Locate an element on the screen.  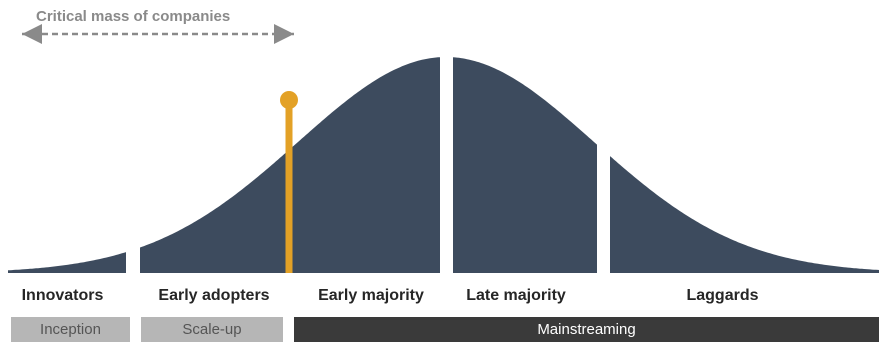
phase-inception: Inception is located at coordinates (70, 329).